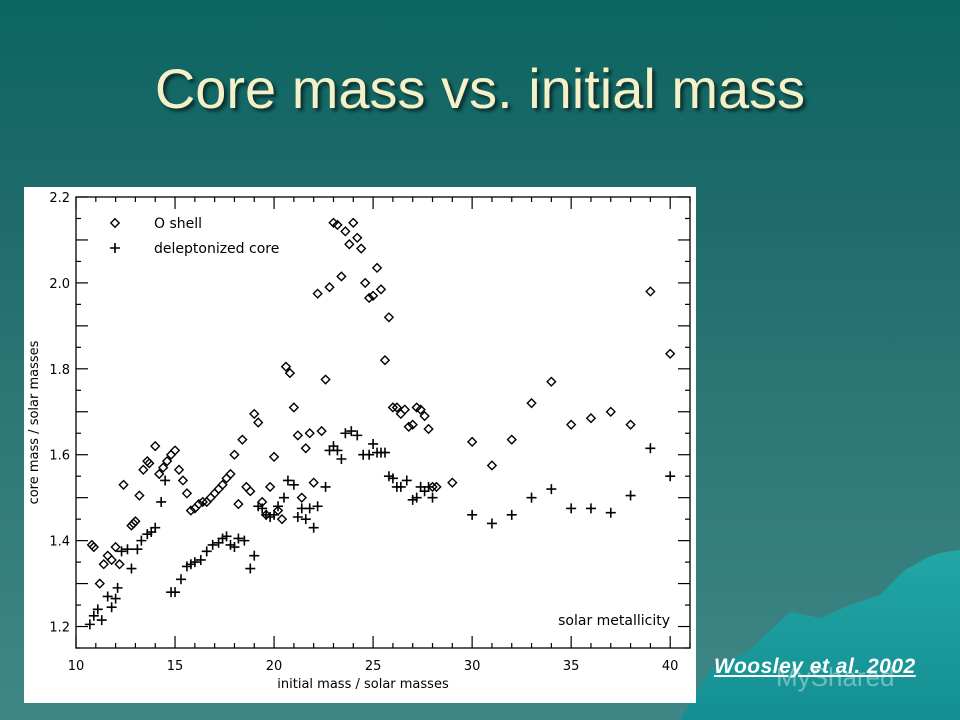 This screenshot has height=720, width=960. What do you see at coordinates (34, 422) in the screenshot?
I see `y-axis-label: core mass / solar masses` at bounding box center [34, 422].